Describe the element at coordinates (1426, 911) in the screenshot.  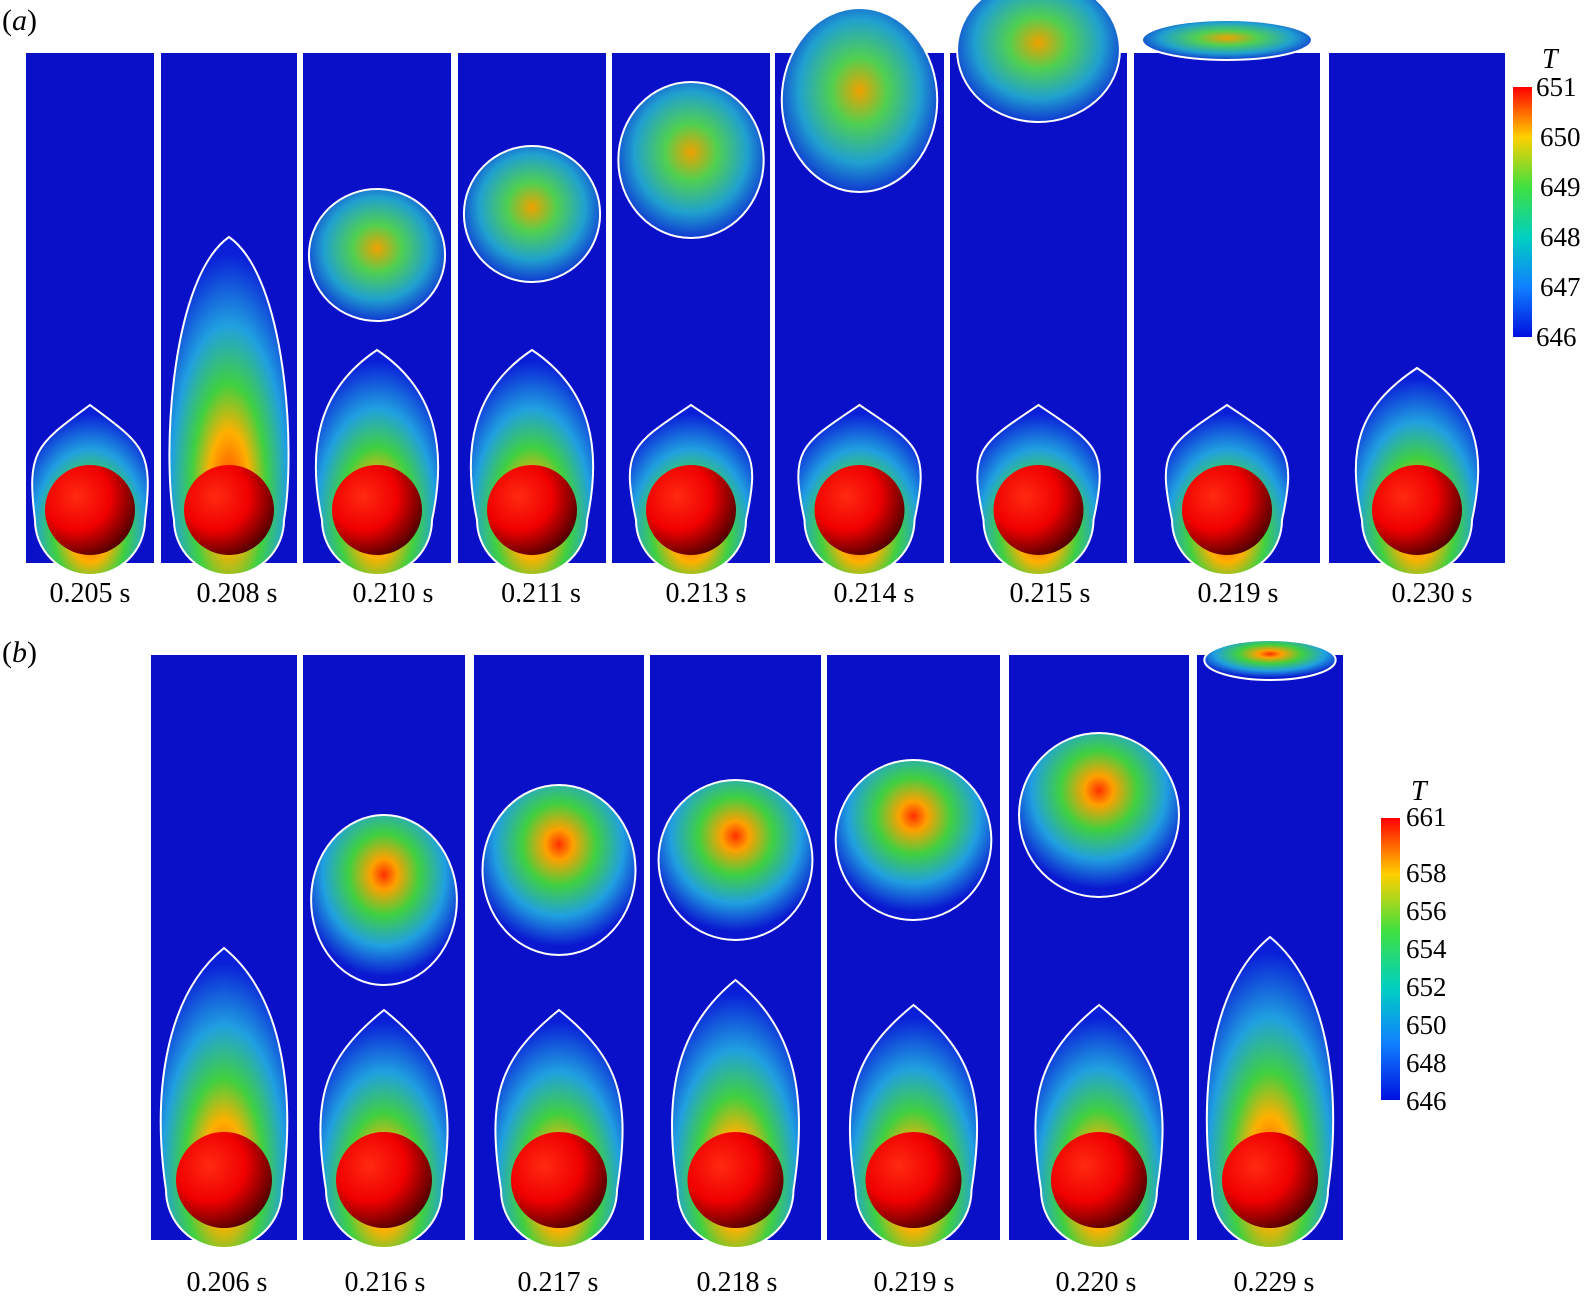
I see `colorbar-b-tick: 656` at that location.